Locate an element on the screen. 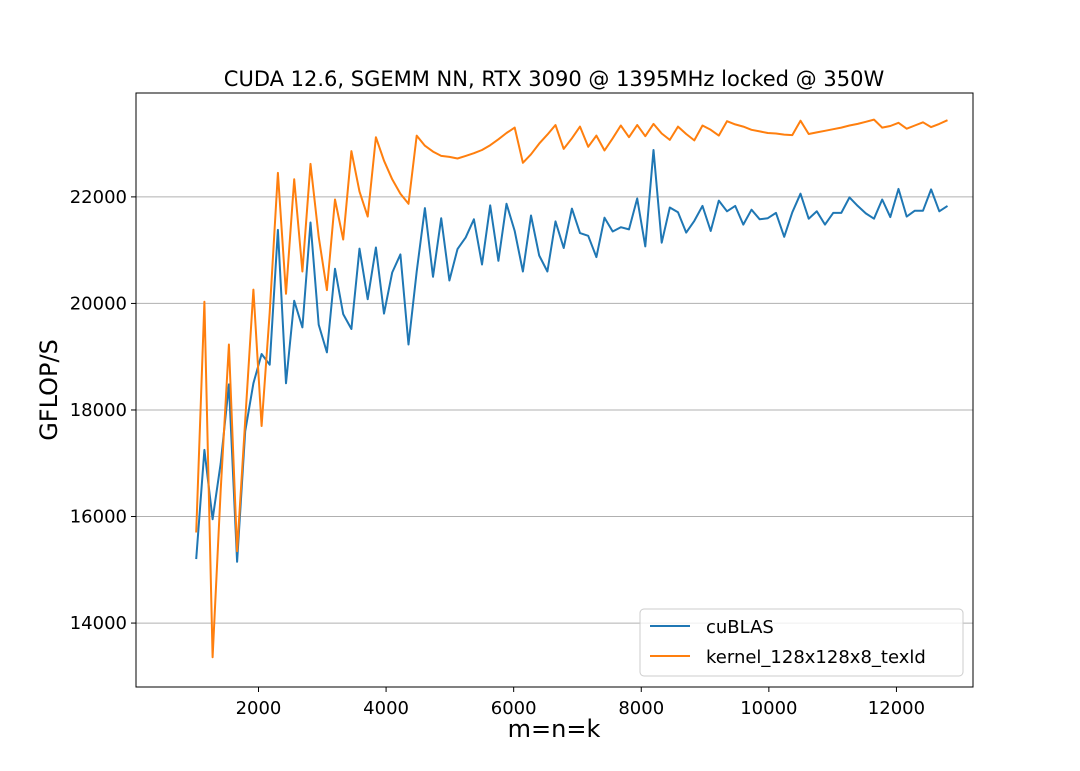 This screenshot has width=1080, height=771. y-tick-label-16000: 16000 is located at coordinates (98, 517).